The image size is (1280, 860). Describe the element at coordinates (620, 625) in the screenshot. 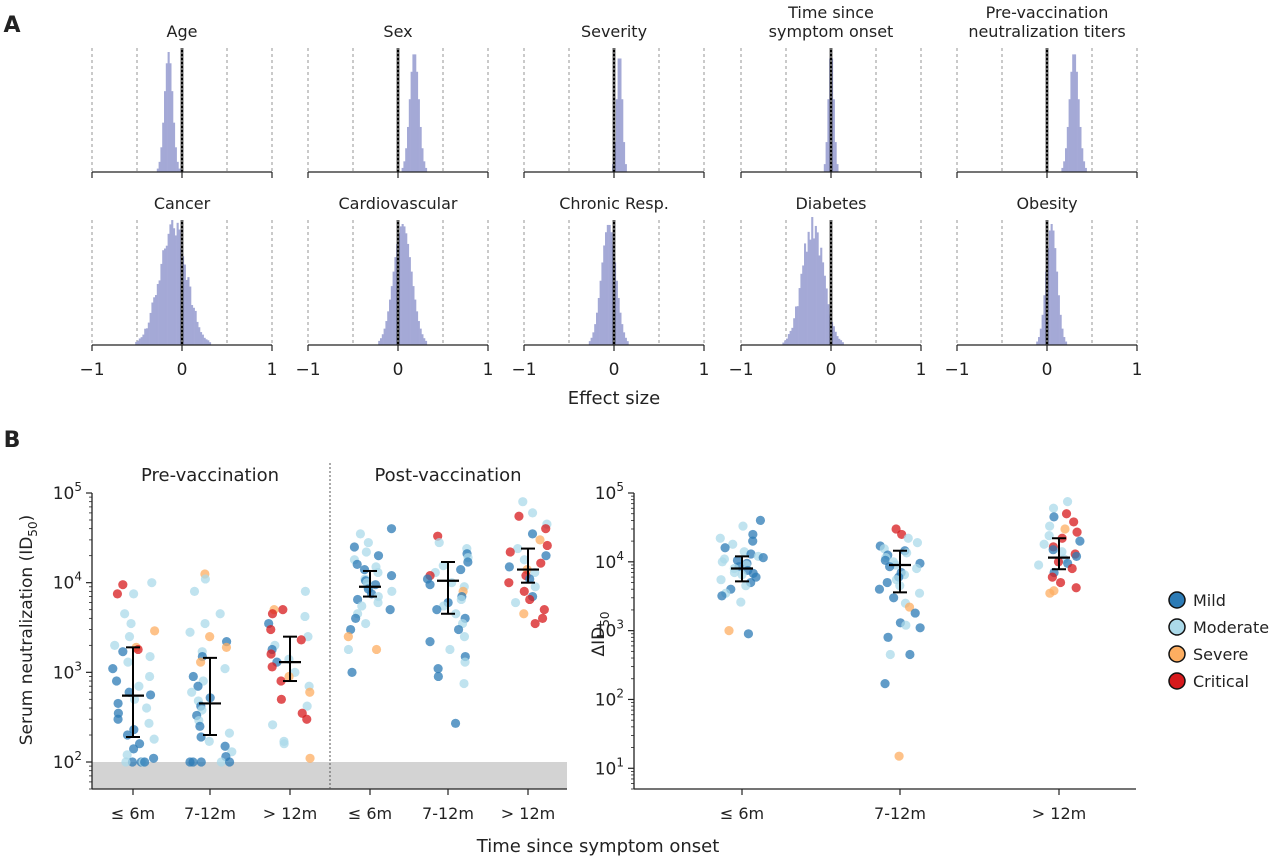

I see `tick-exp: 3` at that location.